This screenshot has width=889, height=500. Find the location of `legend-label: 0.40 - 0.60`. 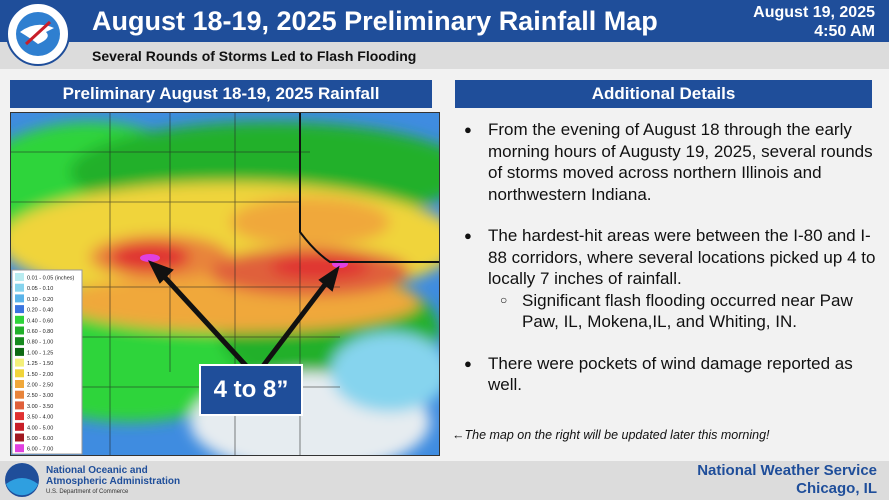

legend-label: 0.40 - 0.60 is located at coordinates (40, 321).